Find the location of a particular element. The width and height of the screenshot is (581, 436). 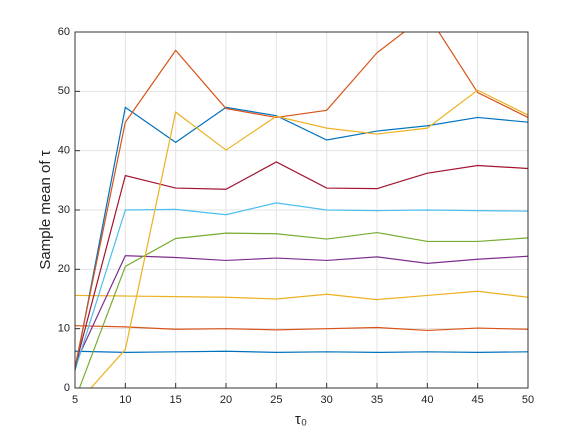

y-tick-label: 50 is located at coordinates (64, 91).